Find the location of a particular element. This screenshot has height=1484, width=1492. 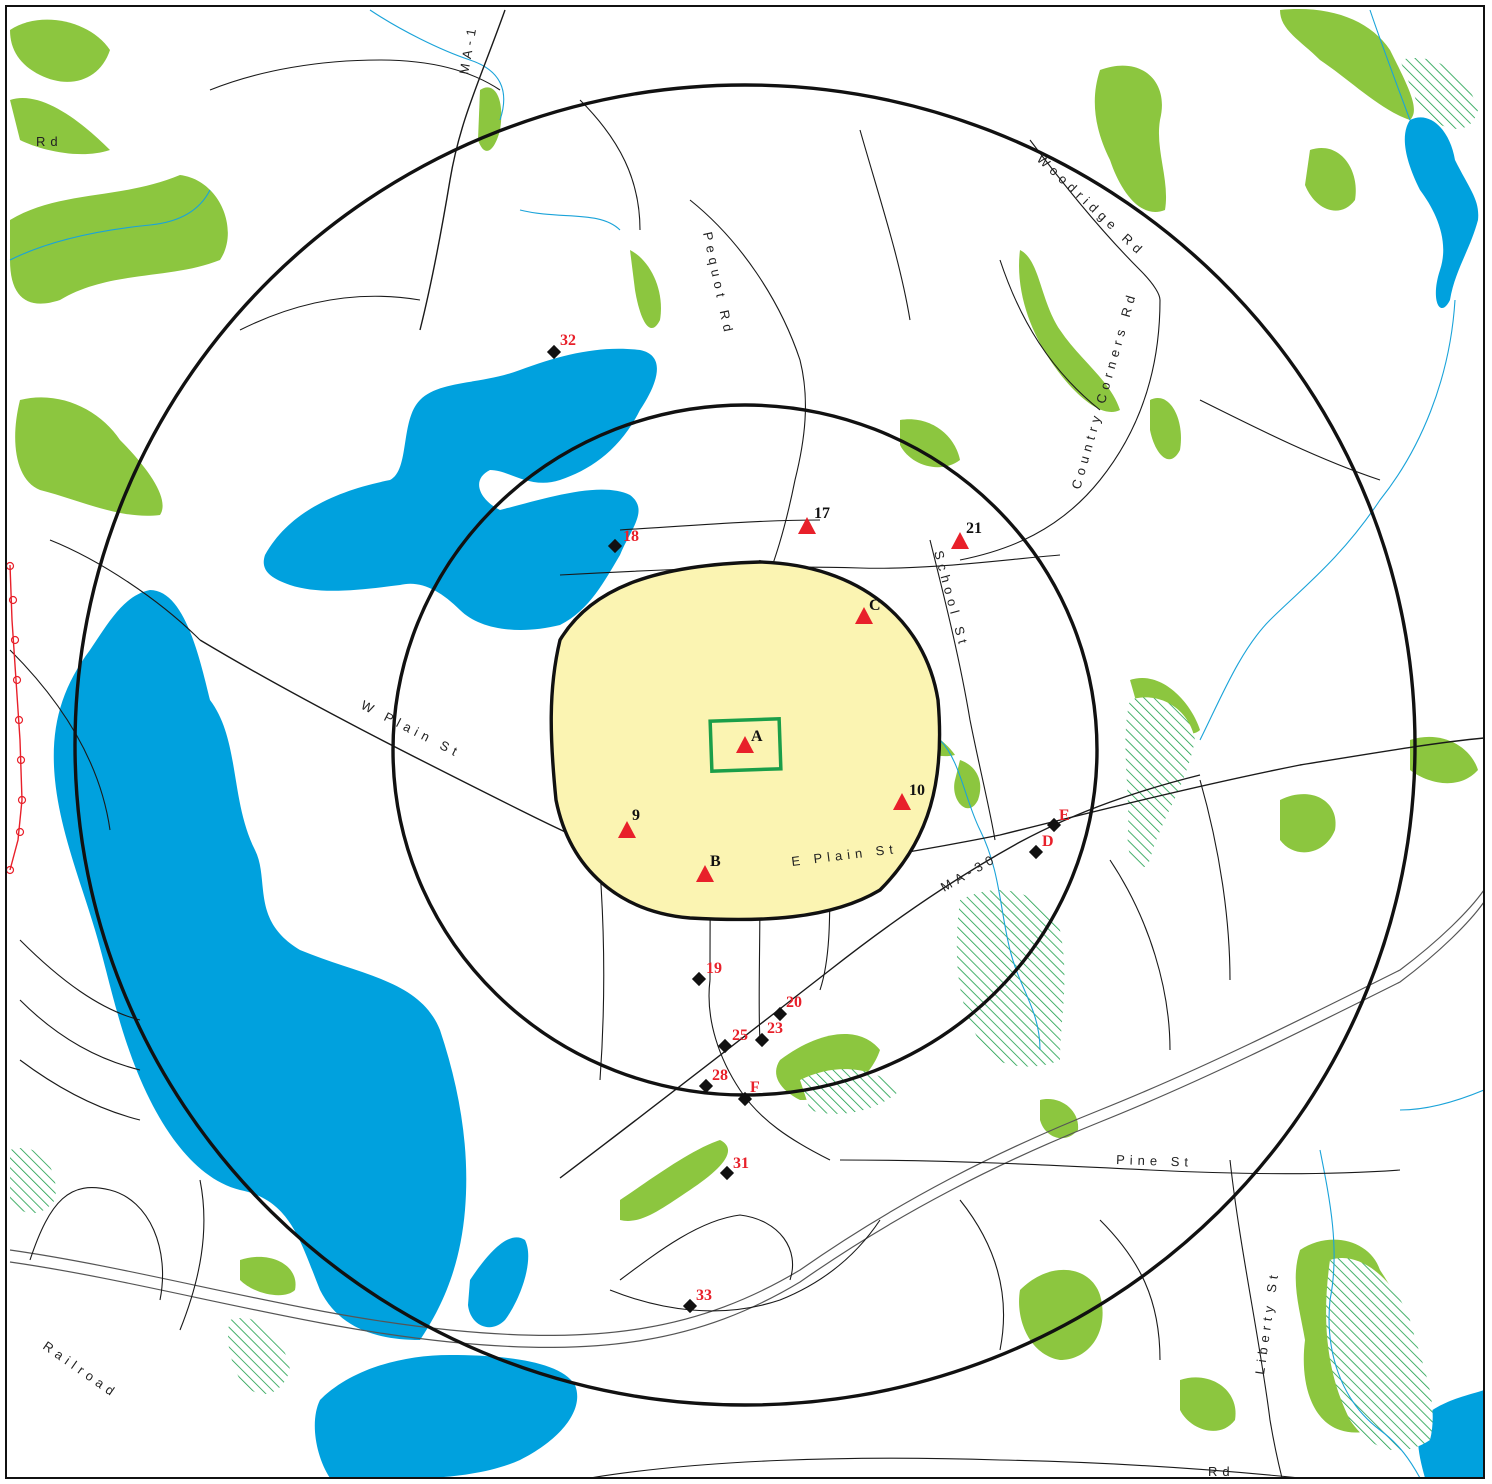

site-c-marker is located at coordinates (864, 615).